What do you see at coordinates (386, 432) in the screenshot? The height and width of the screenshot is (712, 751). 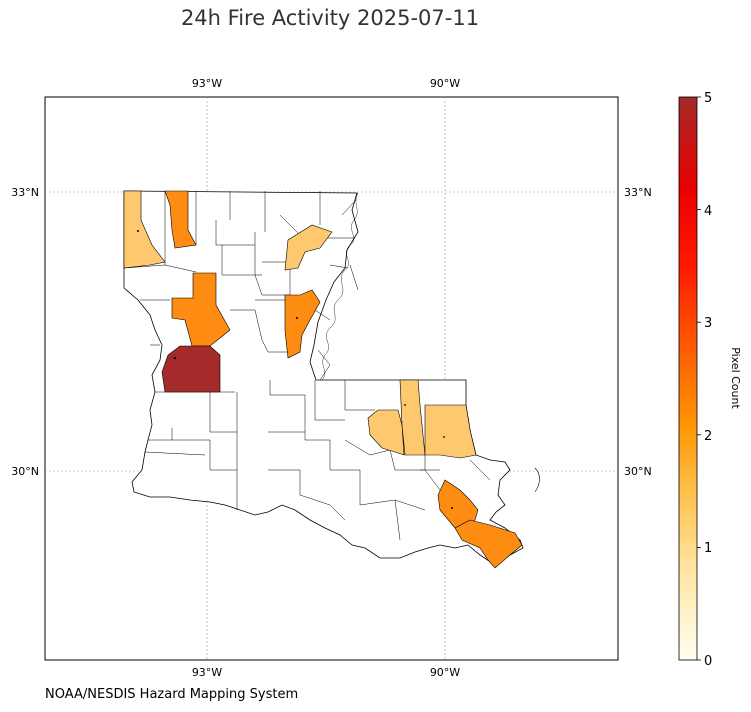 I see `parish-fire-east-feliciana` at bounding box center [386, 432].